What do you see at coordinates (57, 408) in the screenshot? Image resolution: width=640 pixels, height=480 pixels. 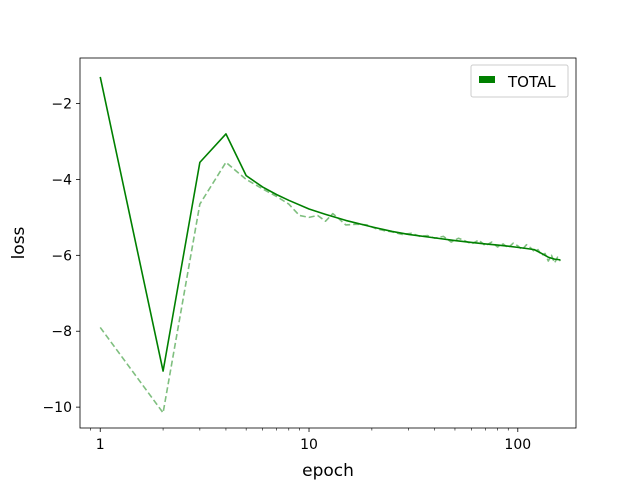 I see `y-tick-label: −10` at bounding box center [57, 408].